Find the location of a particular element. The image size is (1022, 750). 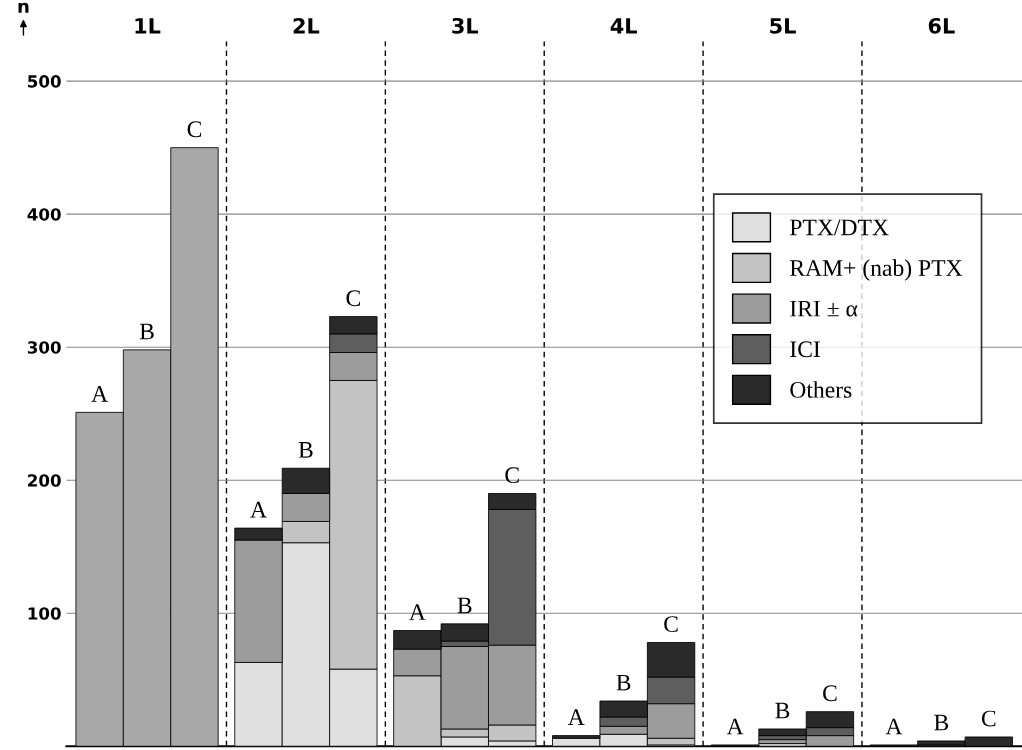

y-tick-label: 500 is located at coordinates (44, 81).